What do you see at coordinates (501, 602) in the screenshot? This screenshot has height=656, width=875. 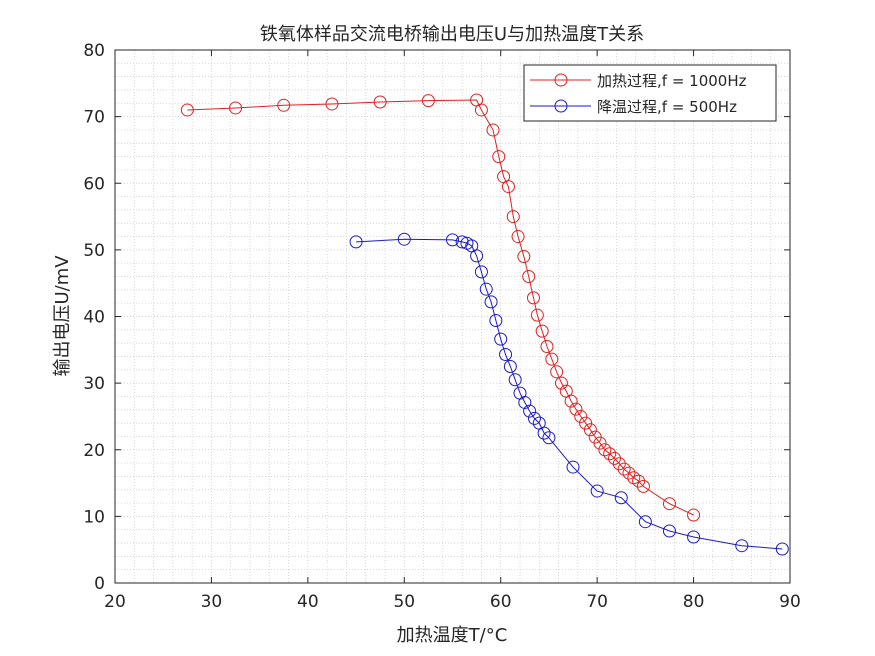 I see `x-tick-label: 60` at bounding box center [501, 602].